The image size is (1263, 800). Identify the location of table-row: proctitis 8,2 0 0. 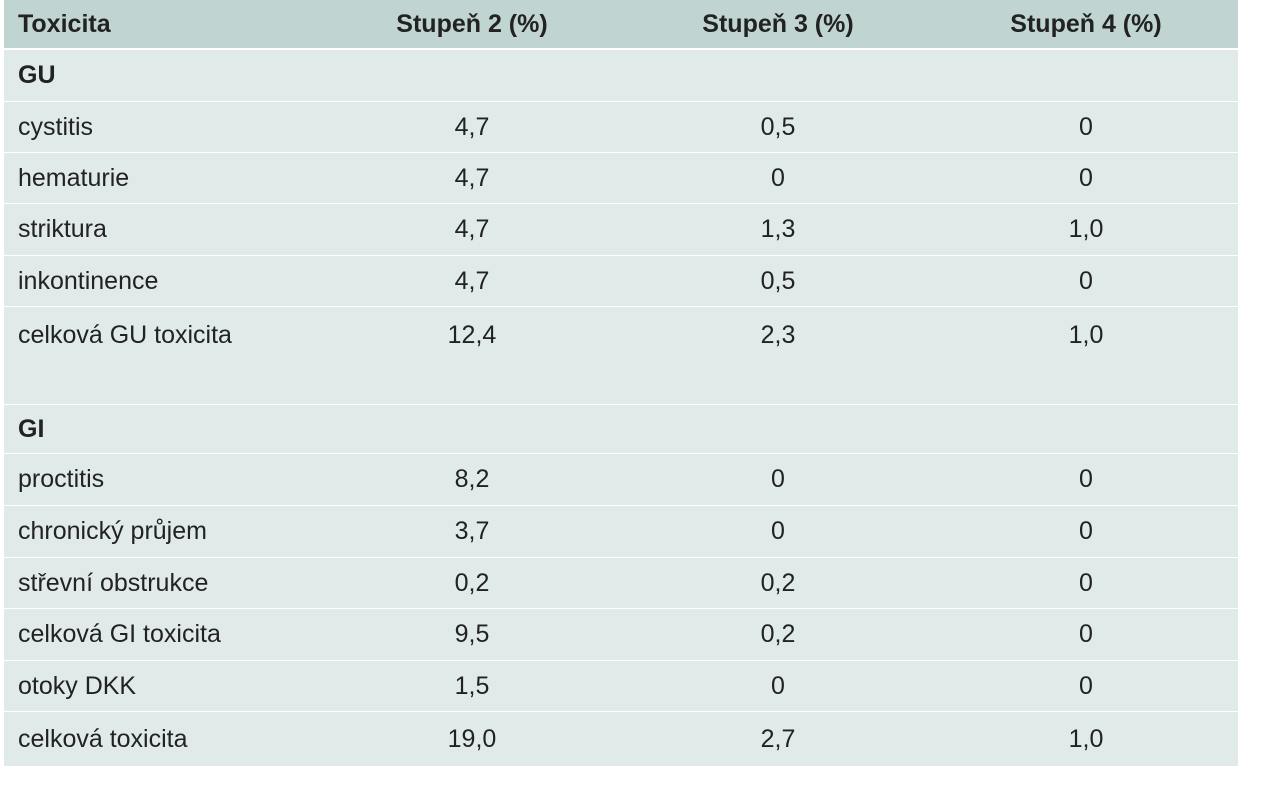
(621, 480).